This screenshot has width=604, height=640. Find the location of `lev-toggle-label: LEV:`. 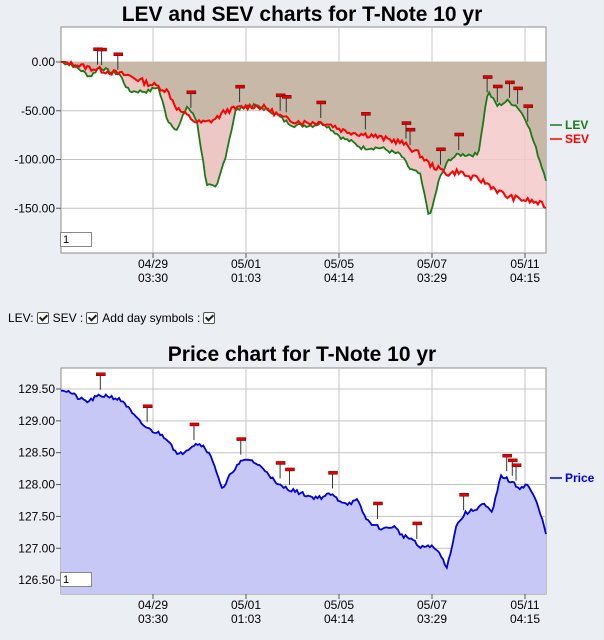

lev-toggle-label: LEV: is located at coordinates (21, 318).